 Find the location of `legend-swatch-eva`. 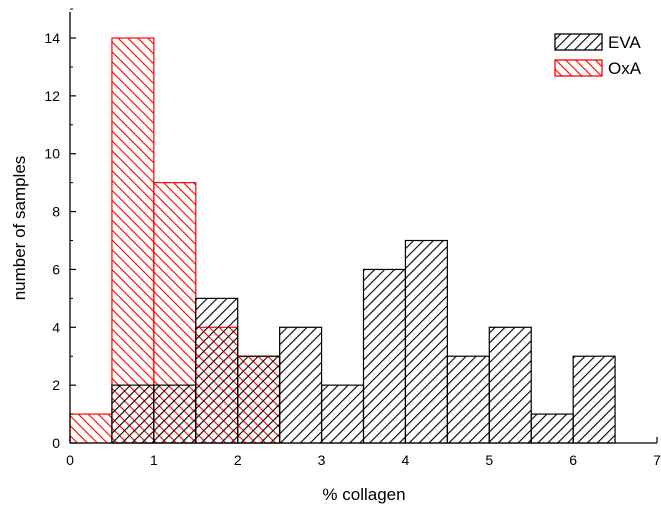

legend-swatch-eva is located at coordinates (578, 42).